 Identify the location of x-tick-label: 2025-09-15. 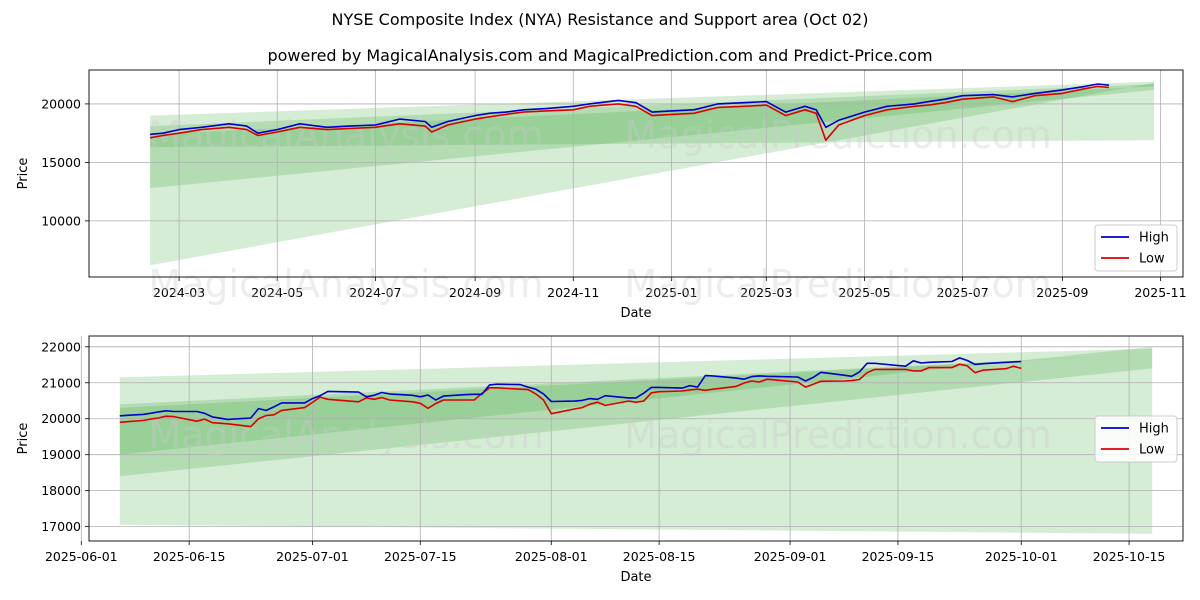
(898, 556).